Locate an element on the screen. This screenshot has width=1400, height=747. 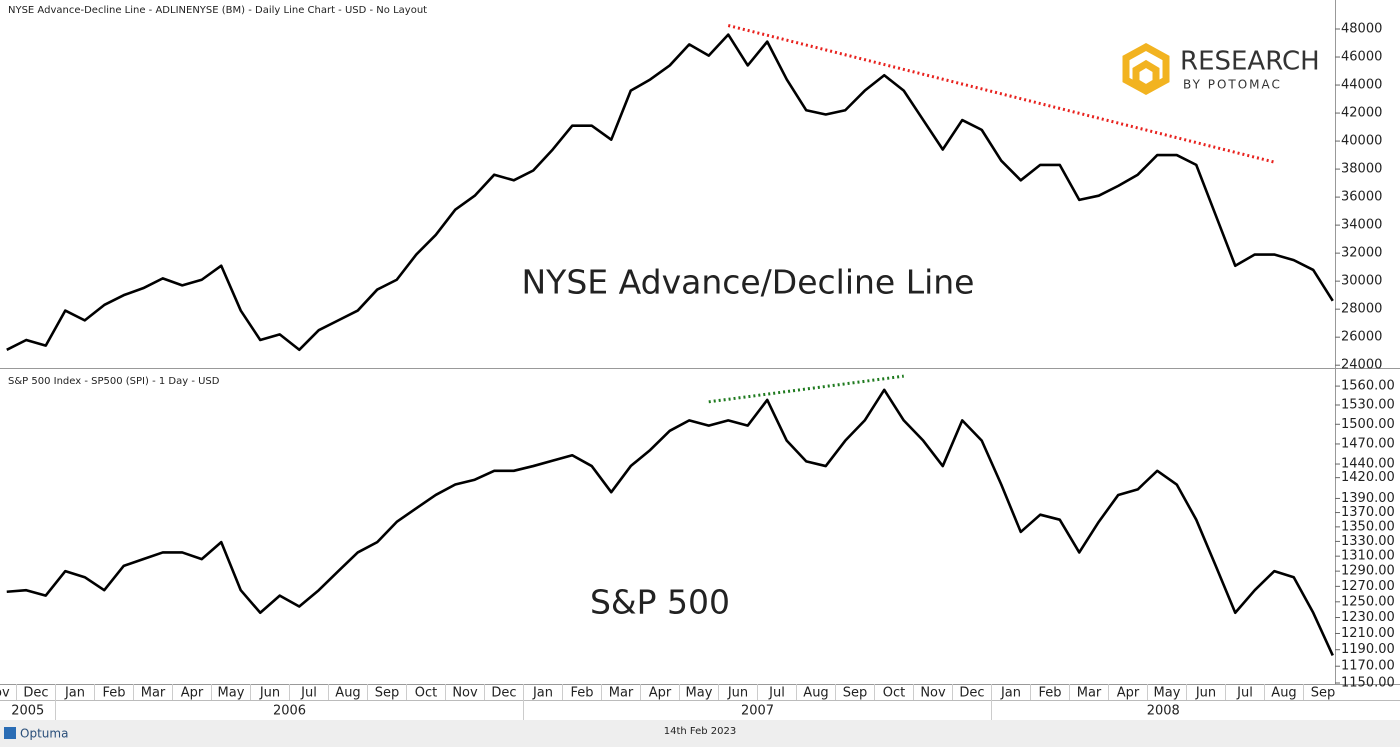
footer-brand: Optuma is located at coordinates (44, 734).